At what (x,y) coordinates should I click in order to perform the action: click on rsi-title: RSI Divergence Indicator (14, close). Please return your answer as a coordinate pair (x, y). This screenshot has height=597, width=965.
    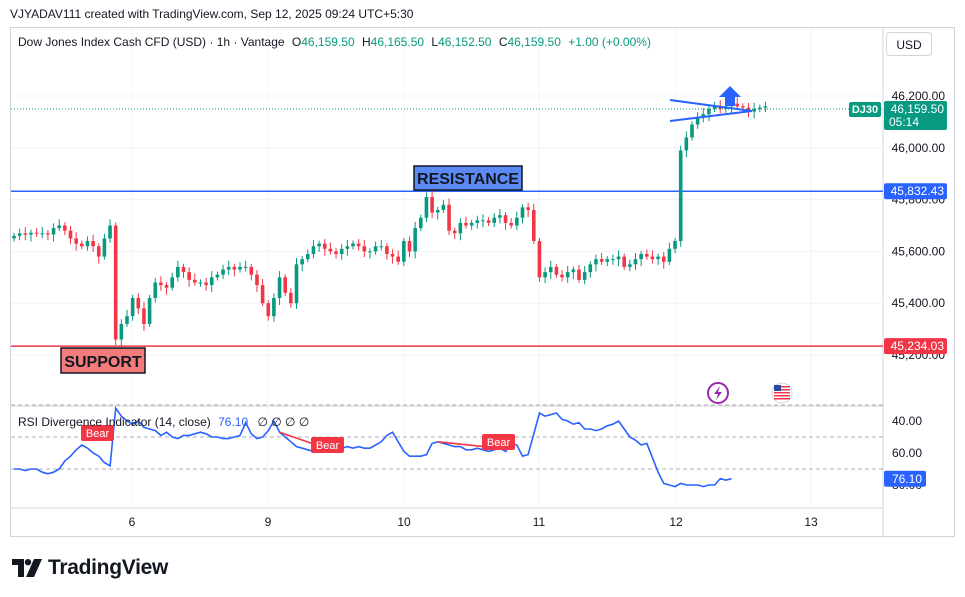
    Looking at the image, I should click on (114, 422).